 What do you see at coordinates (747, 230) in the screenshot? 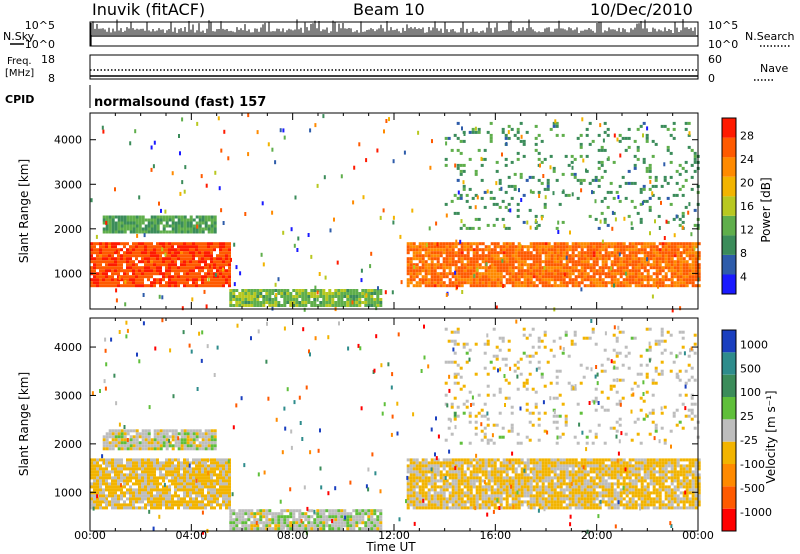
I see `colorbar-tick-label: 12` at bounding box center [747, 230].